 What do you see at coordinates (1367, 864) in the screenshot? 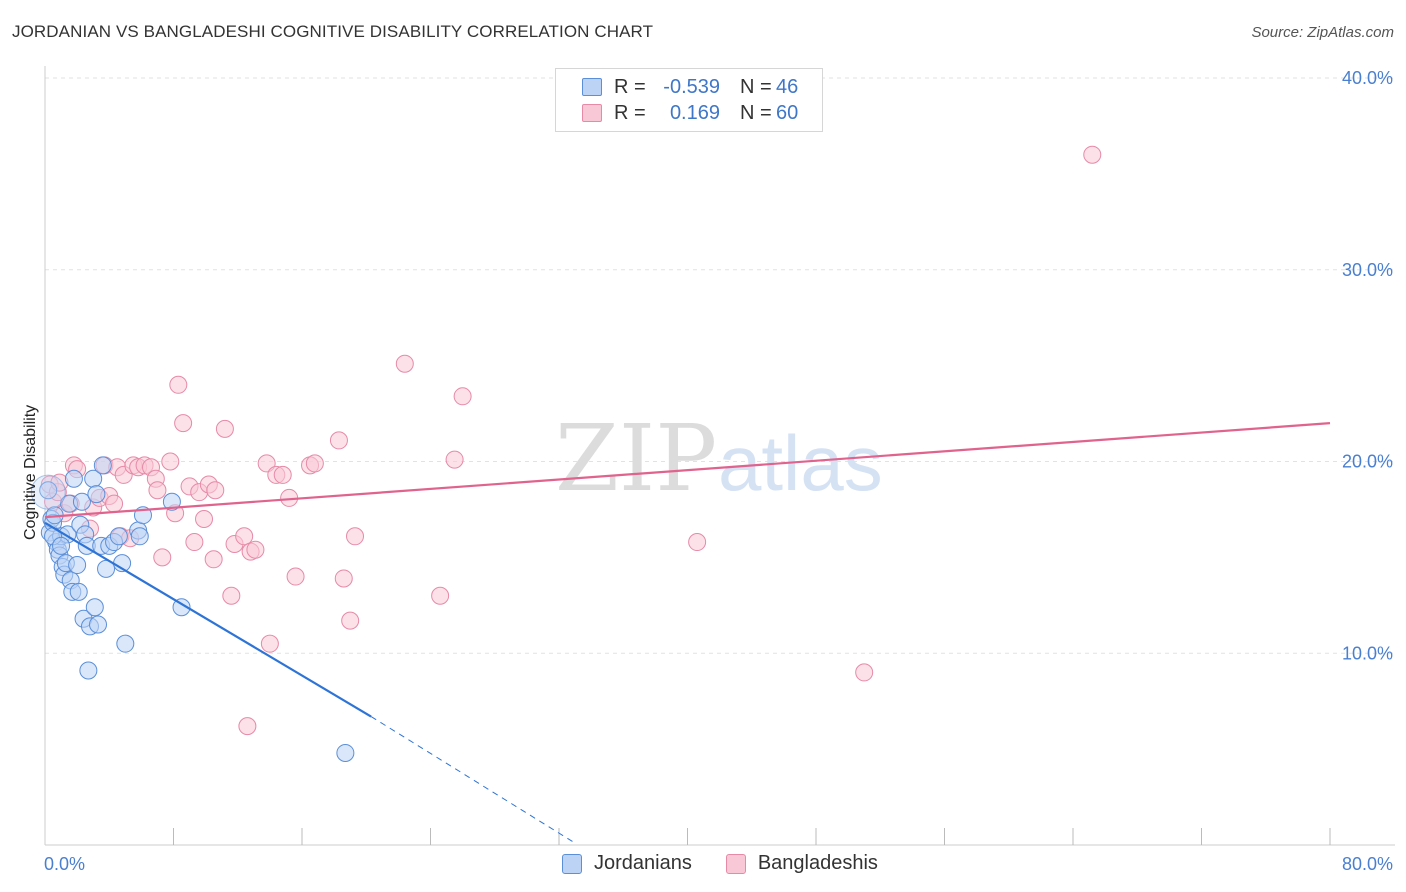
I see `x-tick-label: 80.0%` at bounding box center [1367, 864].